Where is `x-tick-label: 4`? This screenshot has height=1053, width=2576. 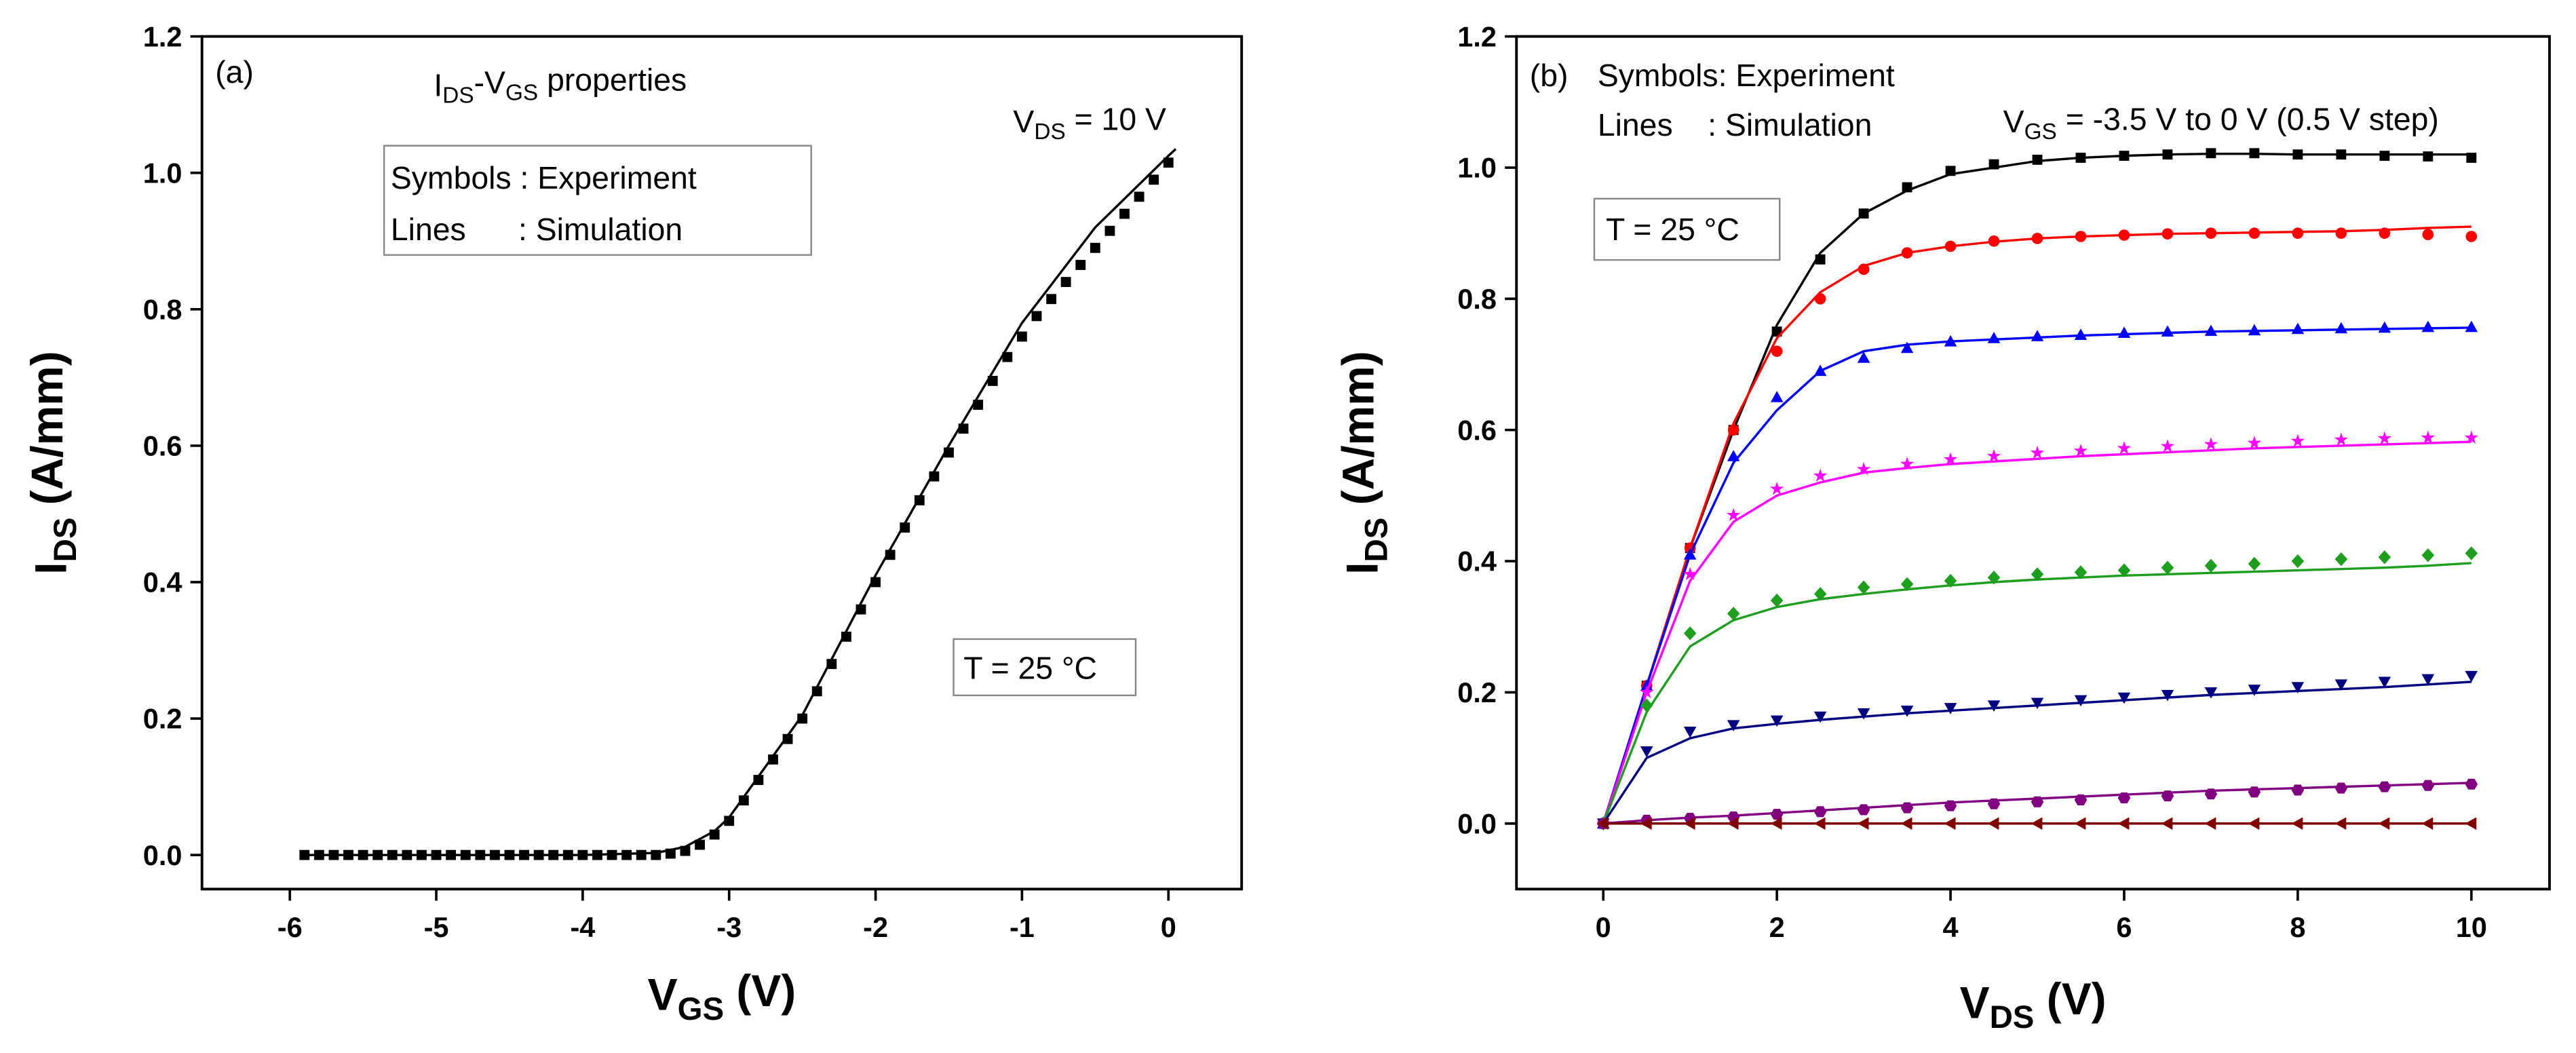
x-tick-label: 4 is located at coordinates (1951, 927).